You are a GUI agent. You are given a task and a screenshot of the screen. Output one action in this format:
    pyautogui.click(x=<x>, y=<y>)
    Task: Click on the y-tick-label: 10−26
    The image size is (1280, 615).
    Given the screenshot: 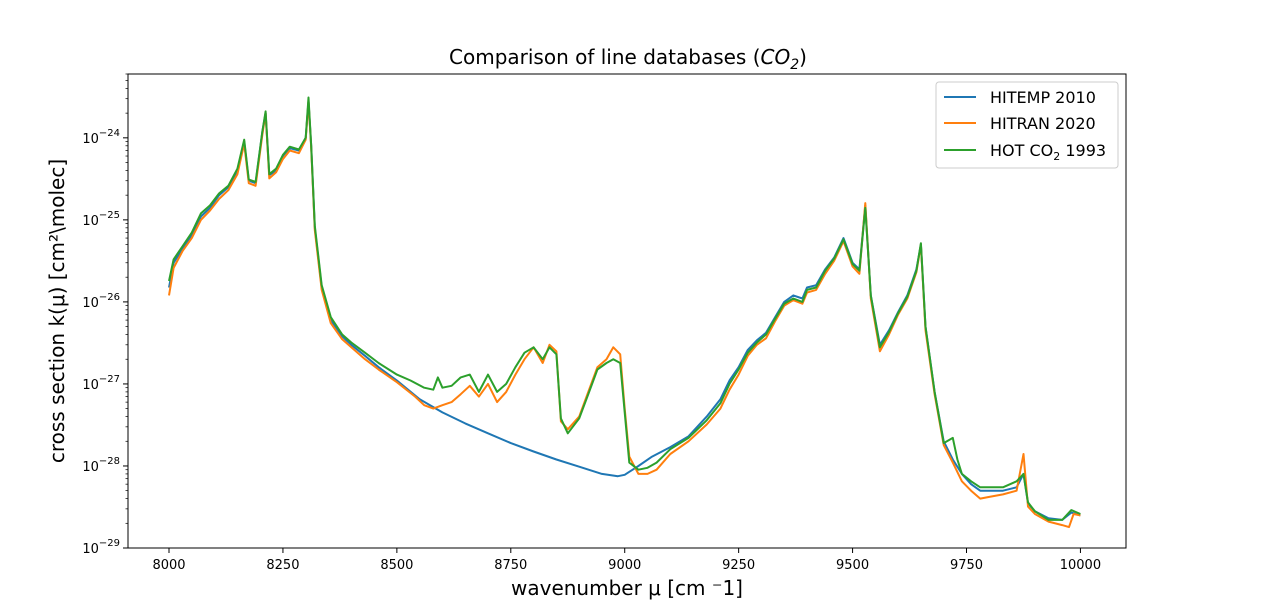 What is the action you would take?
    pyautogui.click(x=101, y=301)
    